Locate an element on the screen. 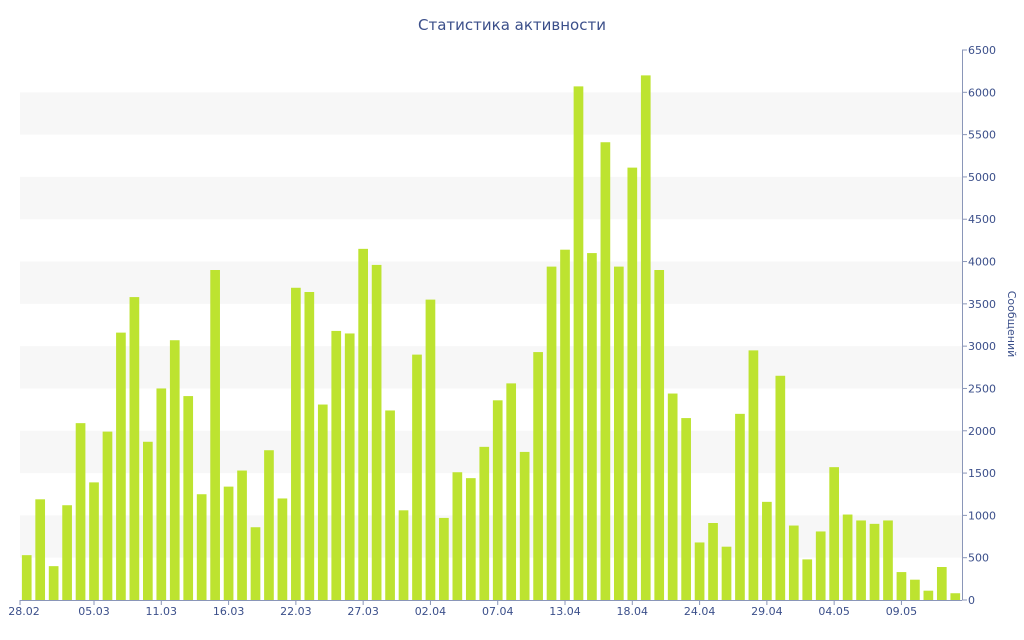 This screenshot has width=1024, height=640. x-tick-label: 05.03 is located at coordinates (94, 611).